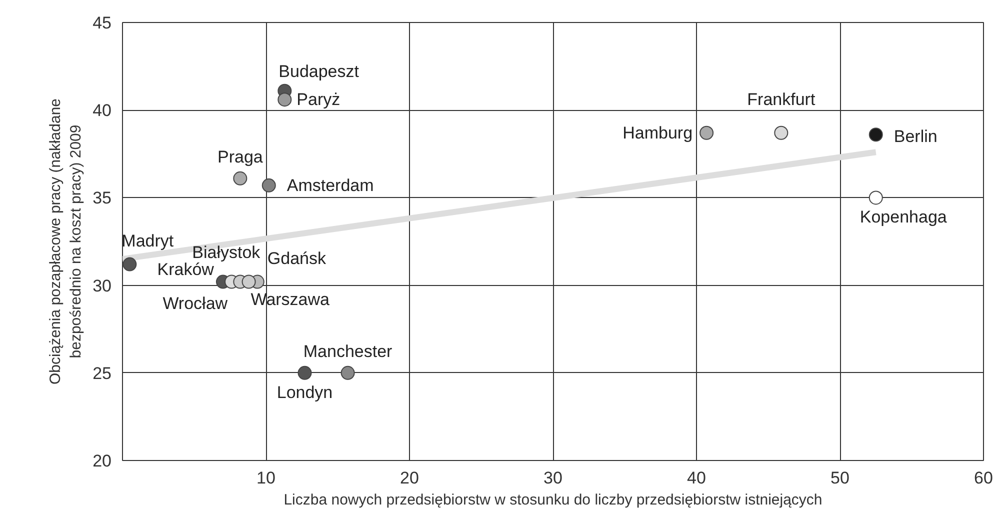  Describe the element at coordinates (102, 23) in the screenshot. I see `y-tick-label: 45` at that location.